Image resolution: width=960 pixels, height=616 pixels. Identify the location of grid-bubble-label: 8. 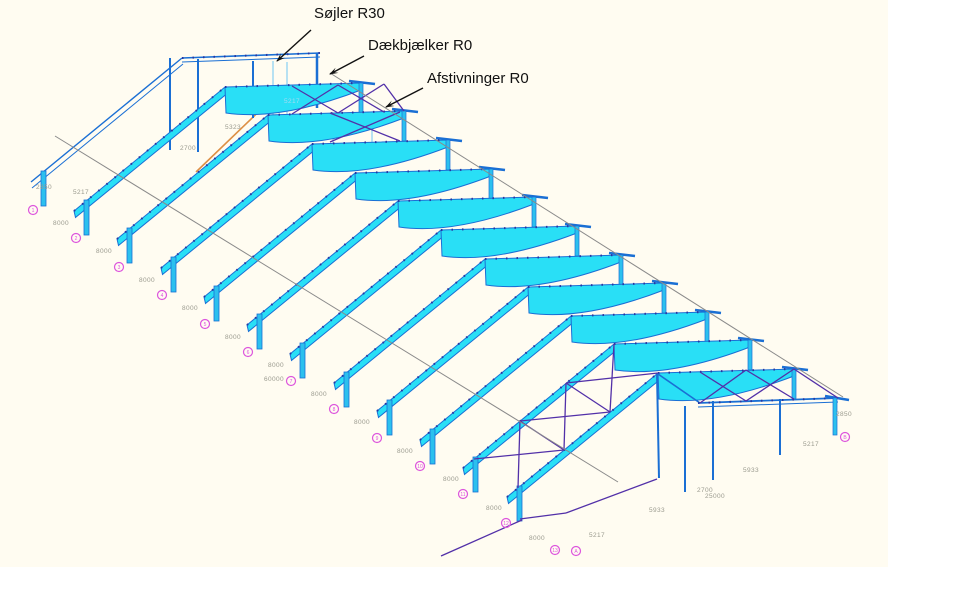
(334, 410).